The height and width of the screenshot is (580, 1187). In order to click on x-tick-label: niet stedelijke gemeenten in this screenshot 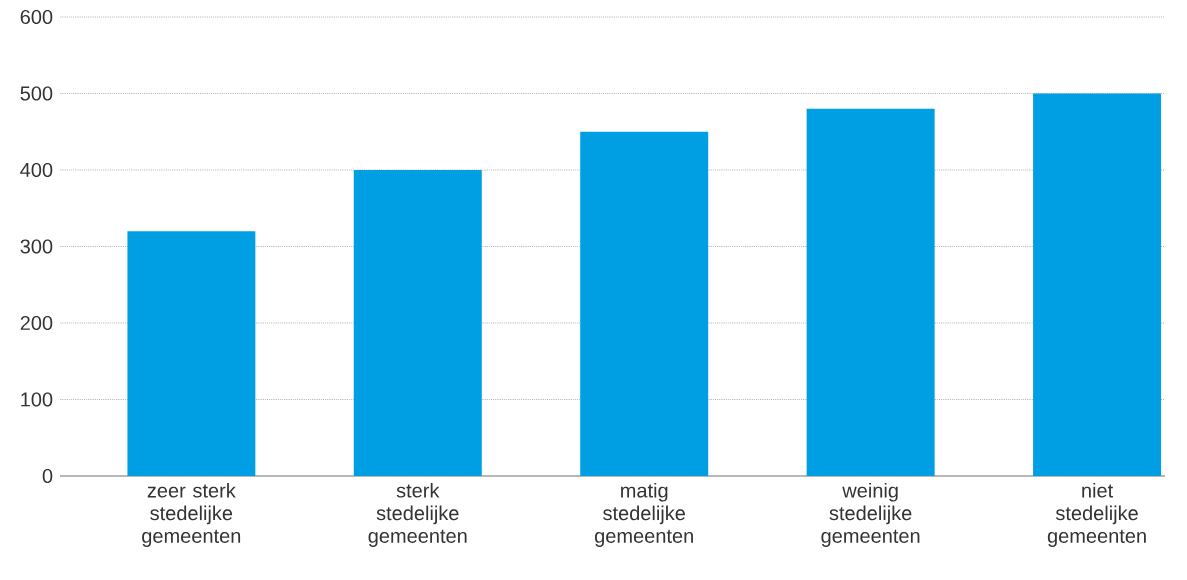, I will do `click(1096, 514)`.